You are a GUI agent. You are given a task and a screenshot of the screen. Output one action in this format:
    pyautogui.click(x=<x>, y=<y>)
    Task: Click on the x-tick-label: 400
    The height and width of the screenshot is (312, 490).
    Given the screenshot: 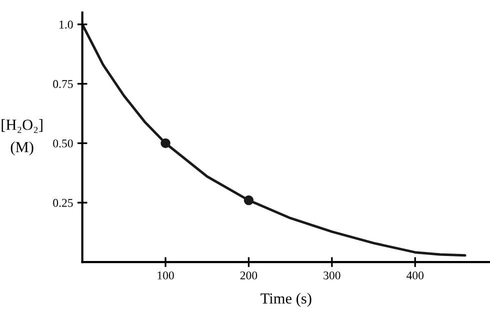 What is the action you would take?
    pyautogui.click(x=415, y=275)
    